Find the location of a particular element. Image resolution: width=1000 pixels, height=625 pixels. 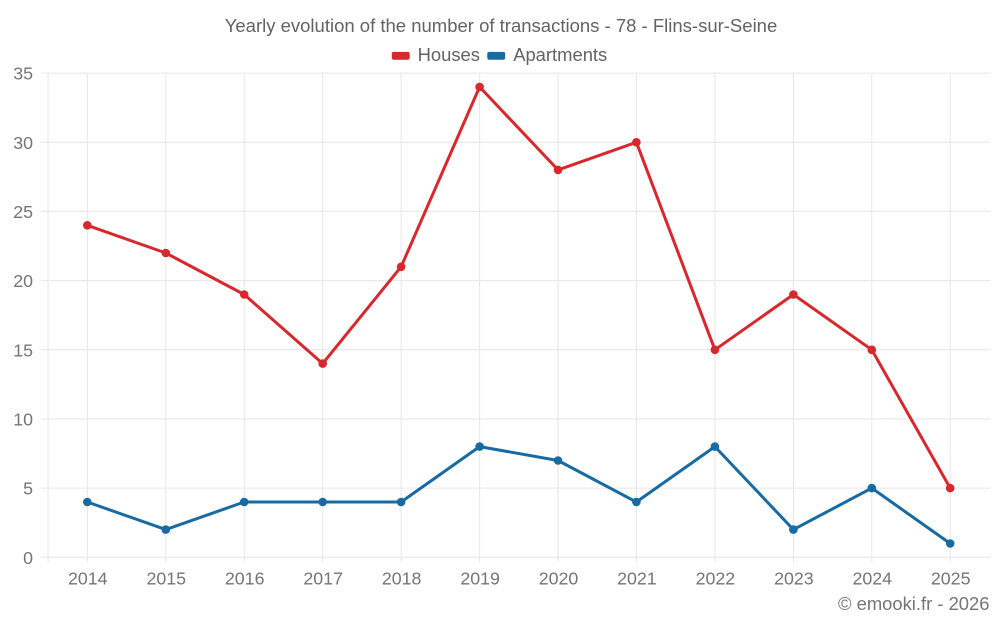

svg-text: Houses is located at coordinates (449, 54).